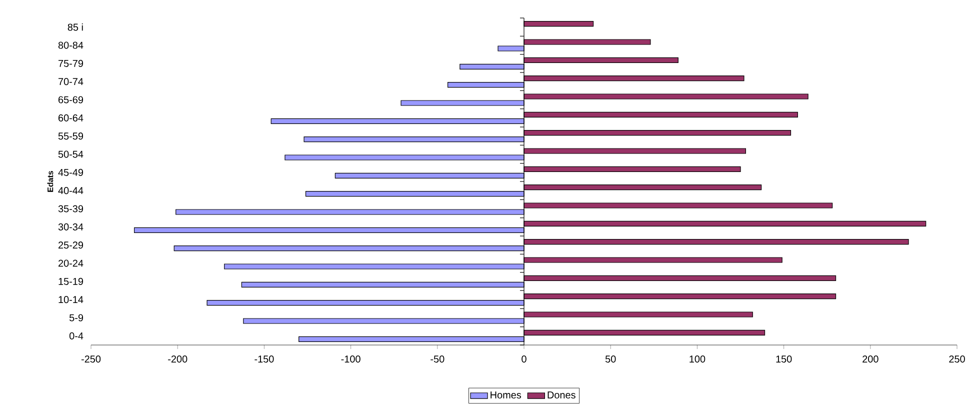  Describe the element at coordinates (506, 395) in the screenshot. I see `legend-label: Homes` at that location.